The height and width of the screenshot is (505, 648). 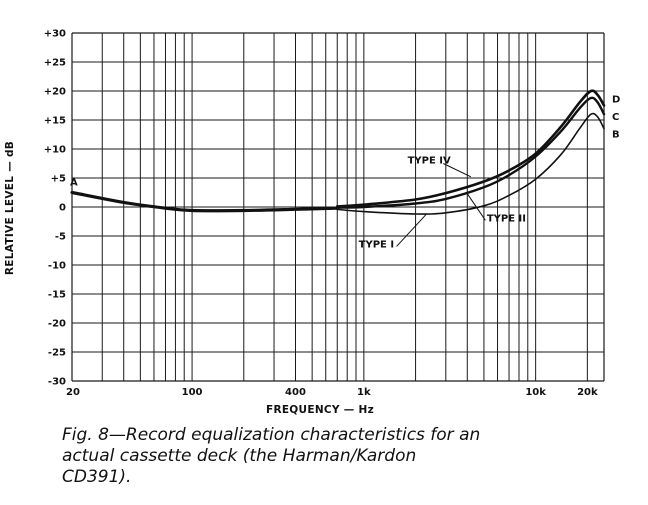 What do you see at coordinates (295, 392) in the screenshot?
I see `x-tick-label: 400` at bounding box center [295, 392].